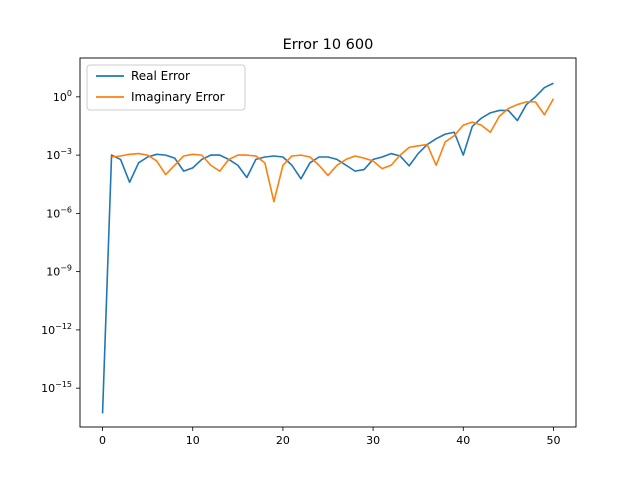 This screenshot has height=480, width=640. I want to click on y-axis-ticks: 10⁻¹⁵ 10⁻¹² 10⁻⁹ 10⁻⁶ 10⁻³ 10⁰, so click(60, 242).